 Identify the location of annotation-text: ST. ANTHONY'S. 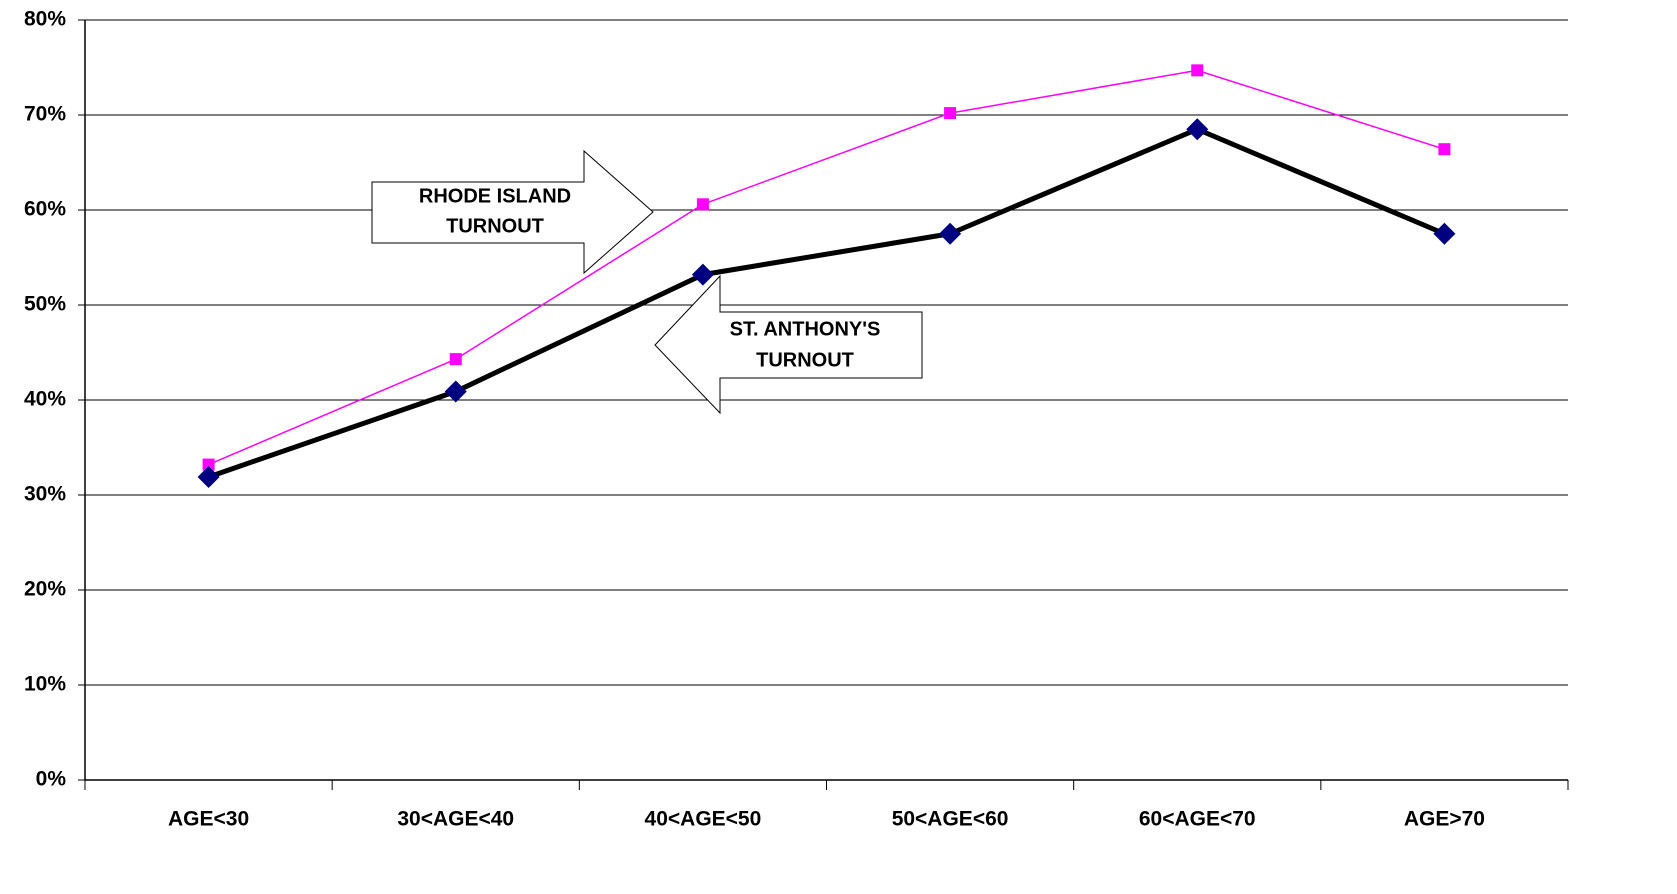
(805, 329).